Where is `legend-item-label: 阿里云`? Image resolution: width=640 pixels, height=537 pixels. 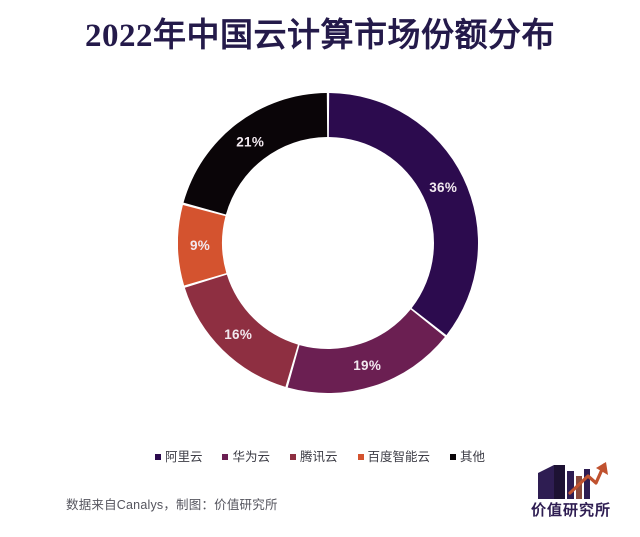 legend-item-label: 阿里云 is located at coordinates (183, 457).